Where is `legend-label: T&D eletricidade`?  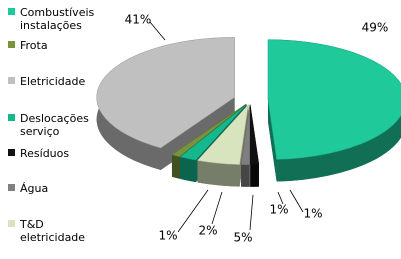 legend-label: T&D eletricidade is located at coordinates (53, 231).